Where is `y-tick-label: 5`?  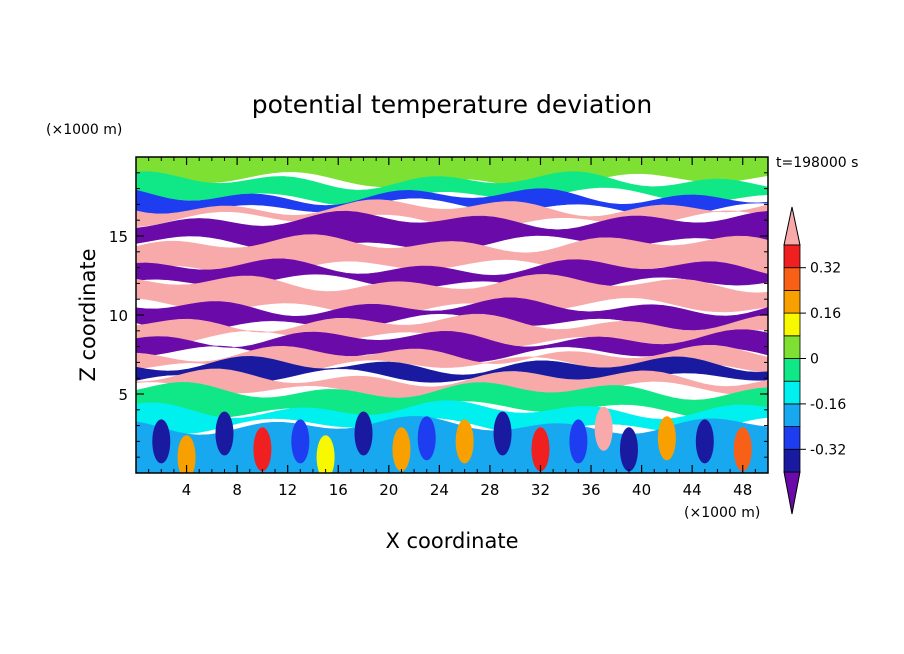 y-tick-label: 5 is located at coordinates (123, 395).